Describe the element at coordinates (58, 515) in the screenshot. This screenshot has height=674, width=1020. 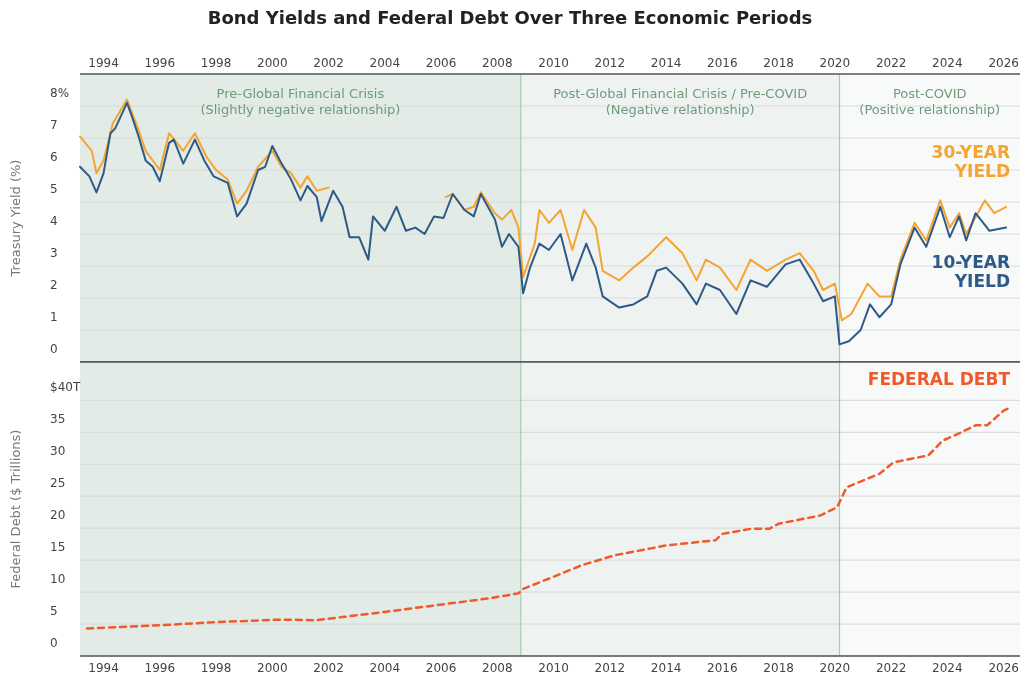
I see `y-tick-label: 20` at that location.